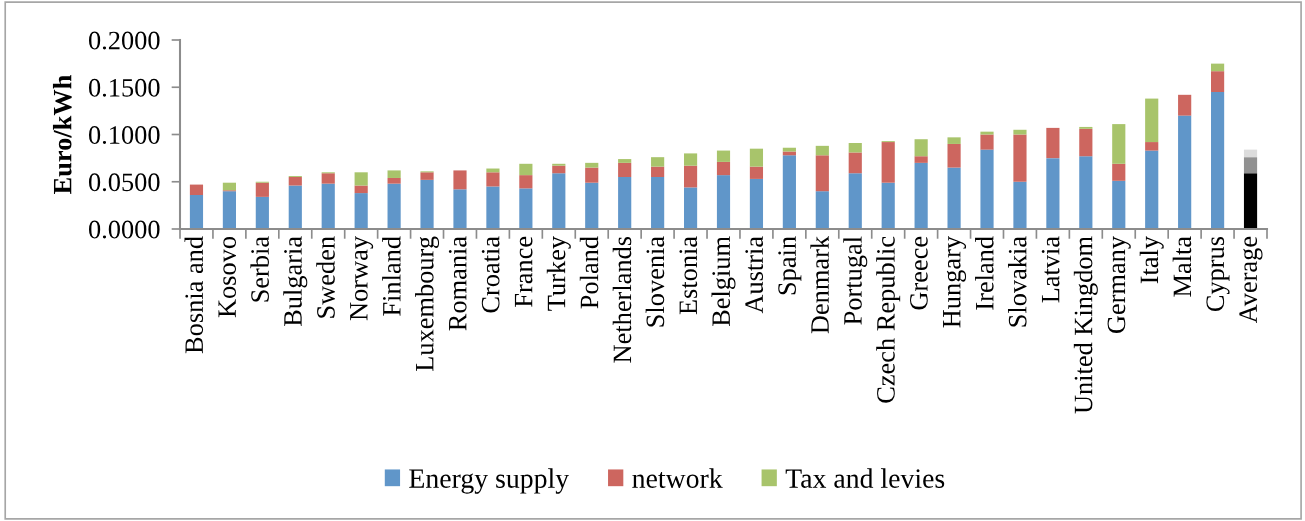  Describe the element at coordinates (790, 265) in the screenshot. I see `x-tick-label: Spain` at that location.